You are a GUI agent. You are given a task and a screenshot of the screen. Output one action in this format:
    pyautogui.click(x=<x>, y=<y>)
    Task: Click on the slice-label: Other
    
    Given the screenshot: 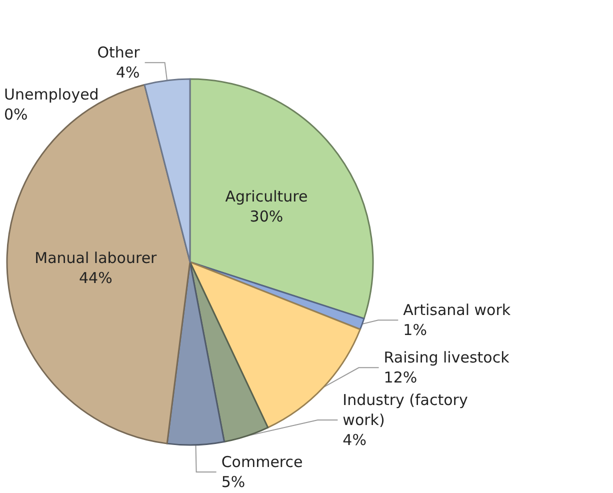 What is the action you would take?
    pyautogui.click(x=119, y=53)
    